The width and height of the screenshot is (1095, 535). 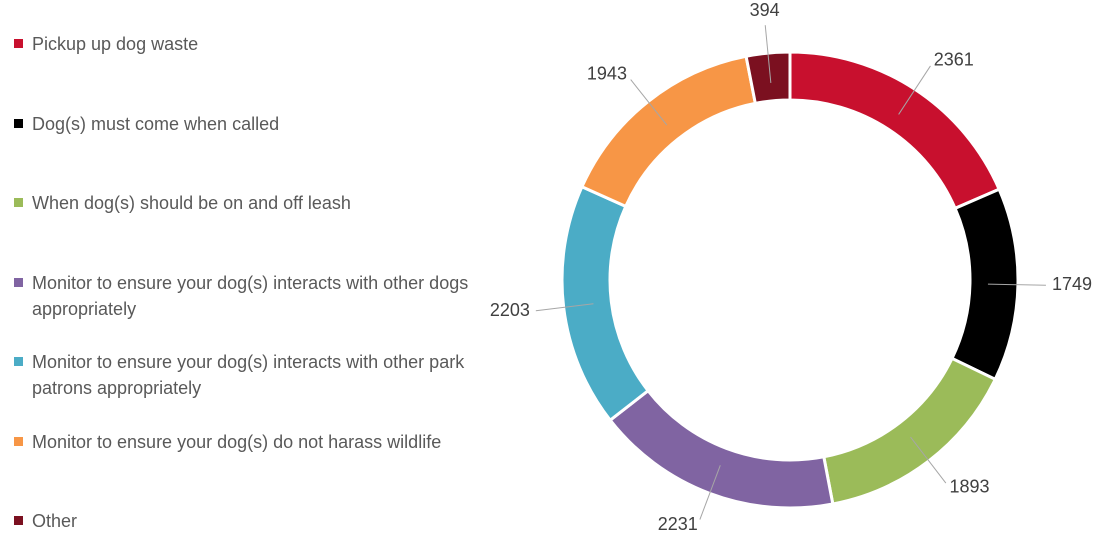 I want to click on data-label: 2203, so click(x=510, y=310).